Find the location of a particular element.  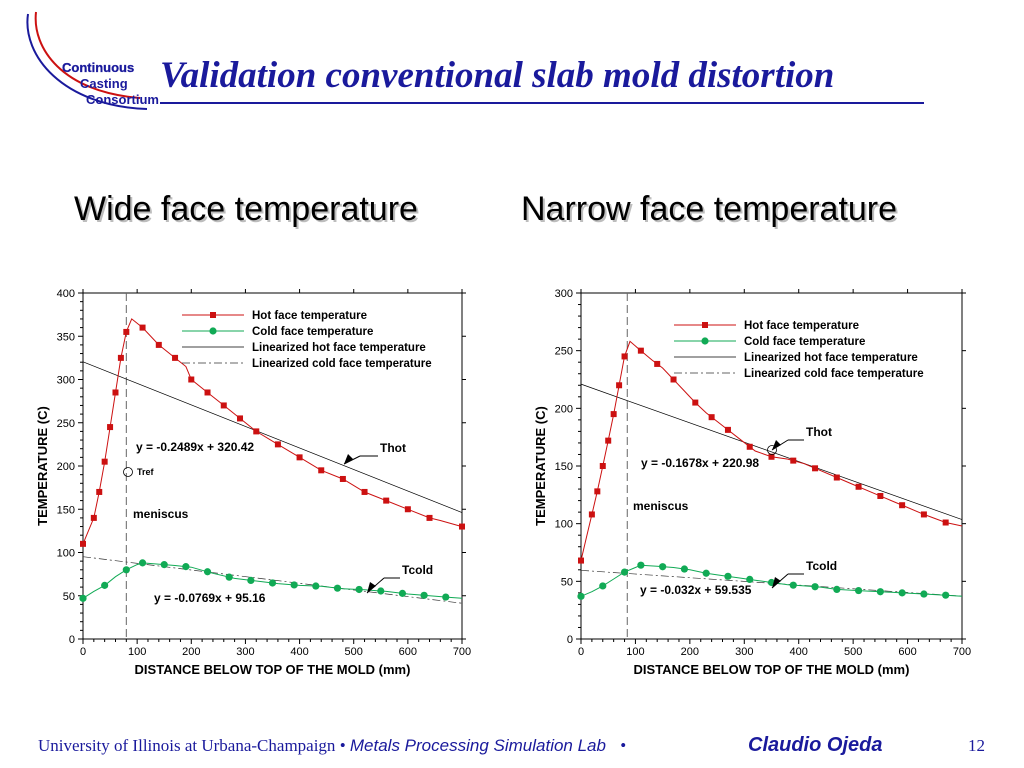

legend-label: Linearized hot face temperature is located at coordinates (339, 348).